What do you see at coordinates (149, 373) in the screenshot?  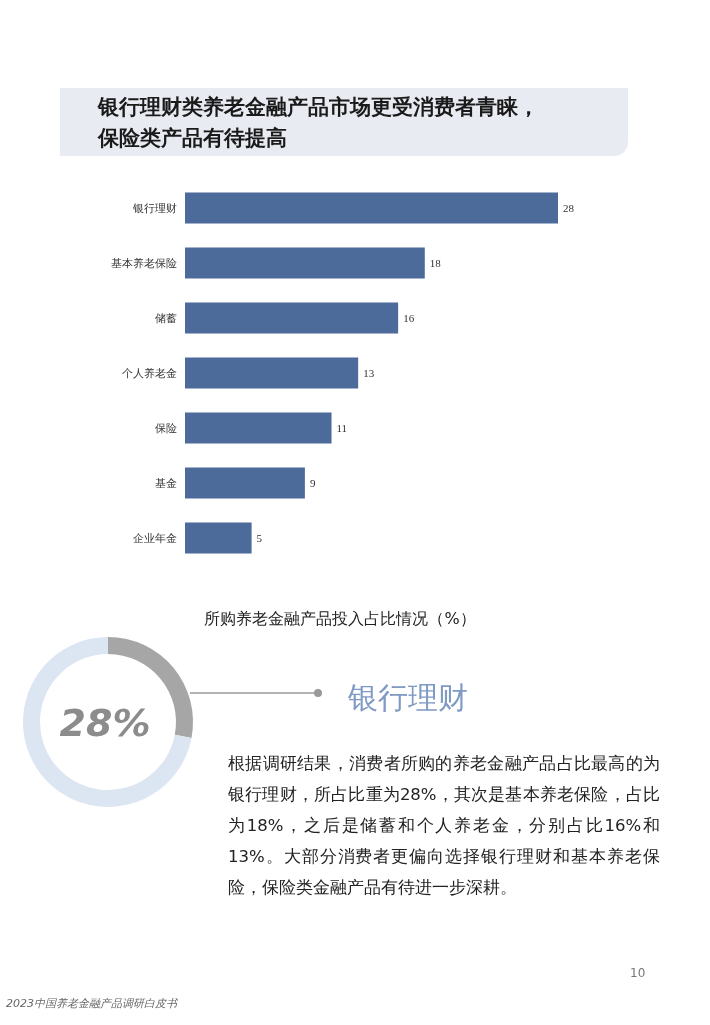 I see `y-tick-label: 个人养老金` at bounding box center [149, 373].